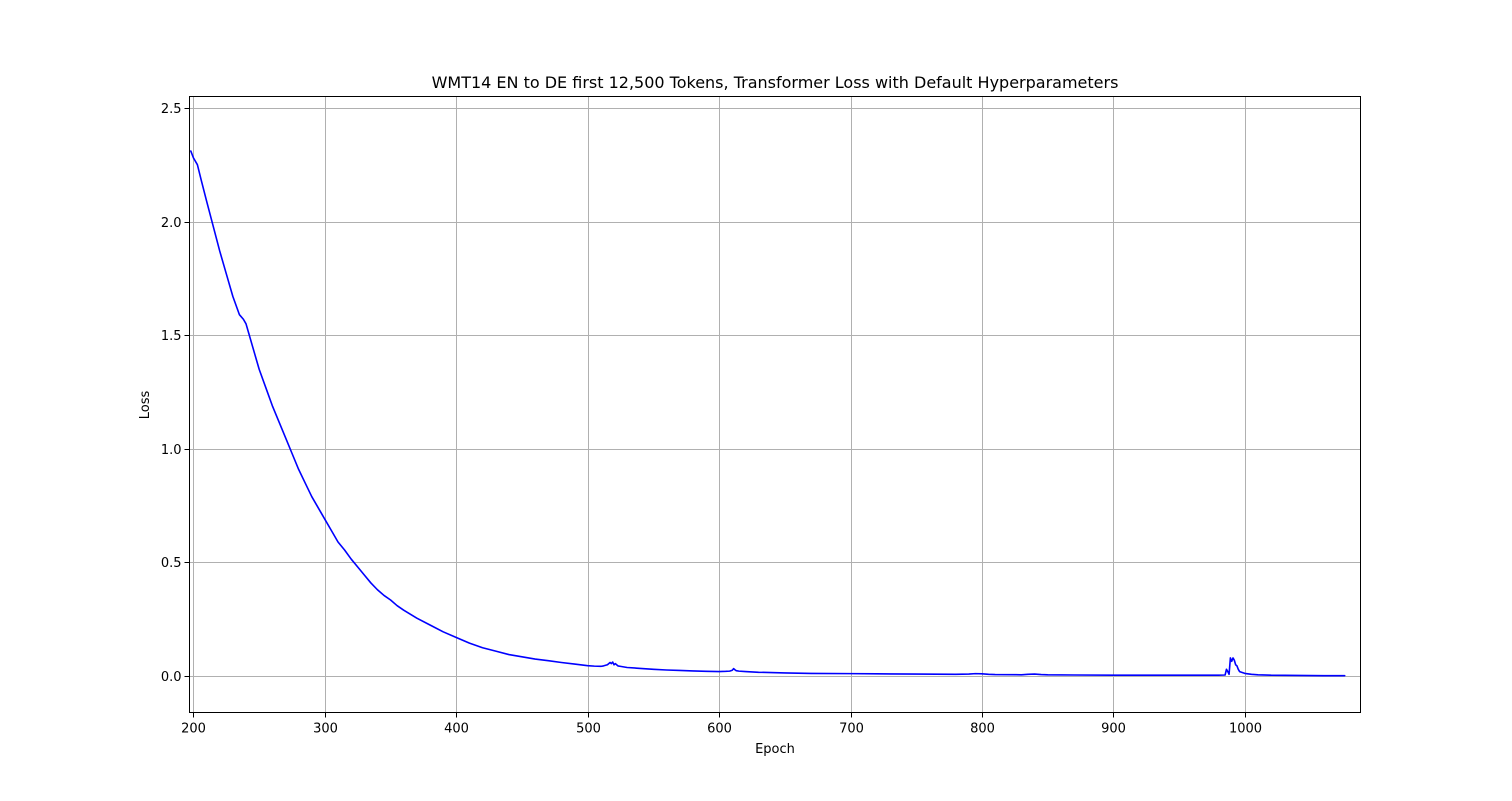  Describe the element at coordinates (171, 223) in the screenshot. I see `y-tick-label: 2.0` at that location.